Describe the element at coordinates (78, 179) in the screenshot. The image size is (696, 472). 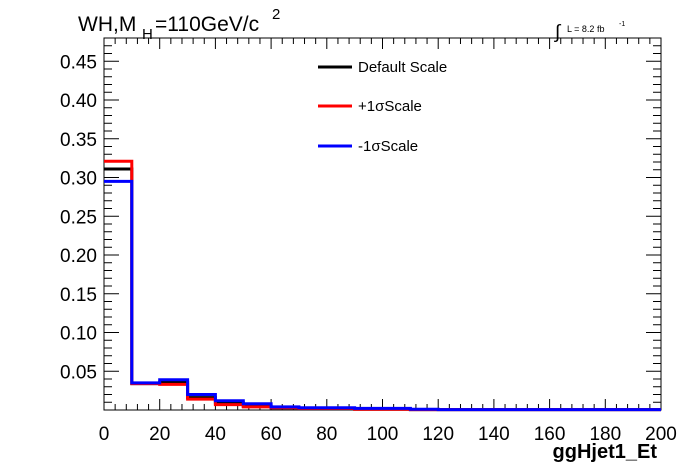
I see `y-tick-label: 0.30` at that location.